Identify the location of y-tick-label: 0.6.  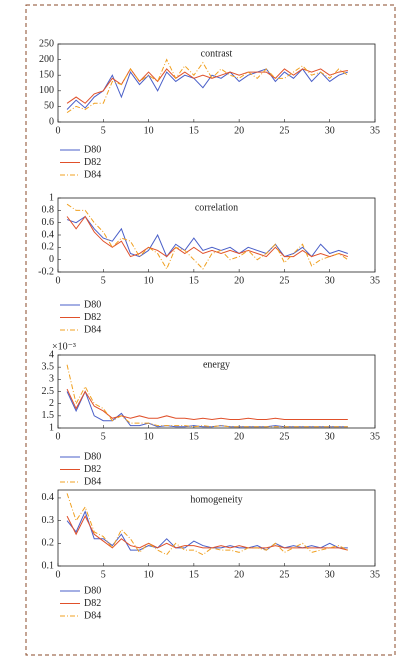
(48, 222).